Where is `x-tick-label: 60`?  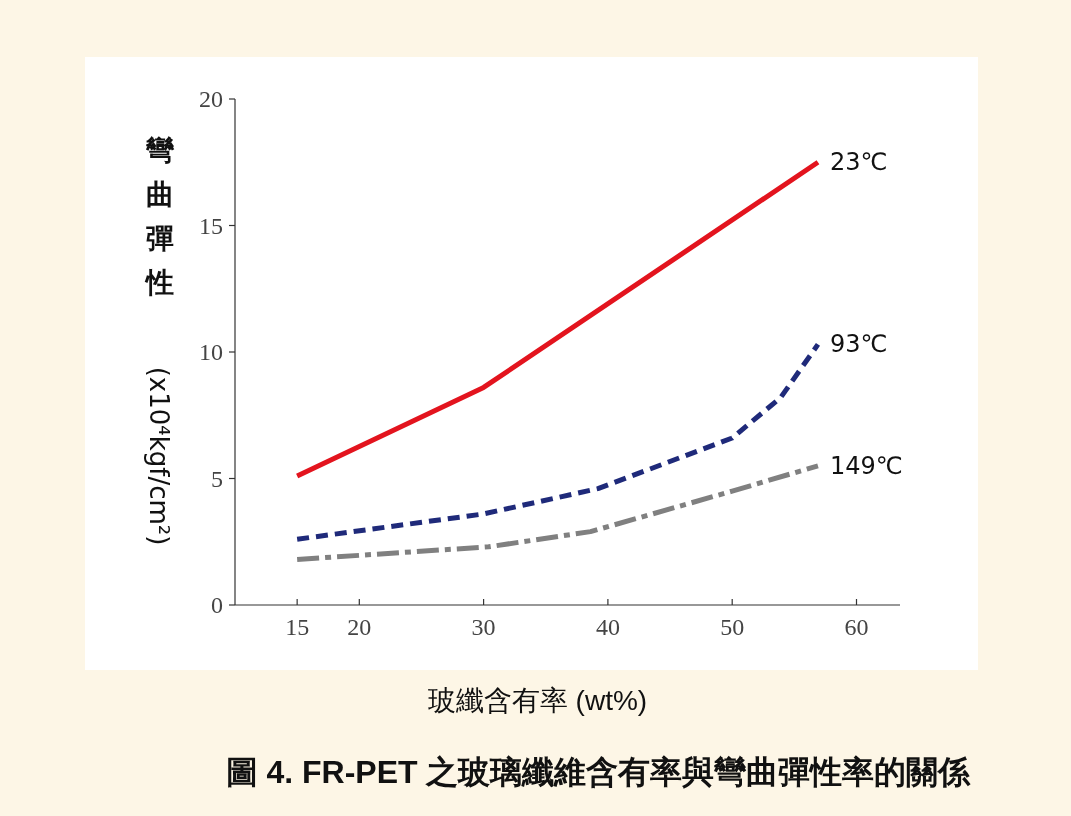 x-tick-label: 60 is located at coordinates (856, 627).